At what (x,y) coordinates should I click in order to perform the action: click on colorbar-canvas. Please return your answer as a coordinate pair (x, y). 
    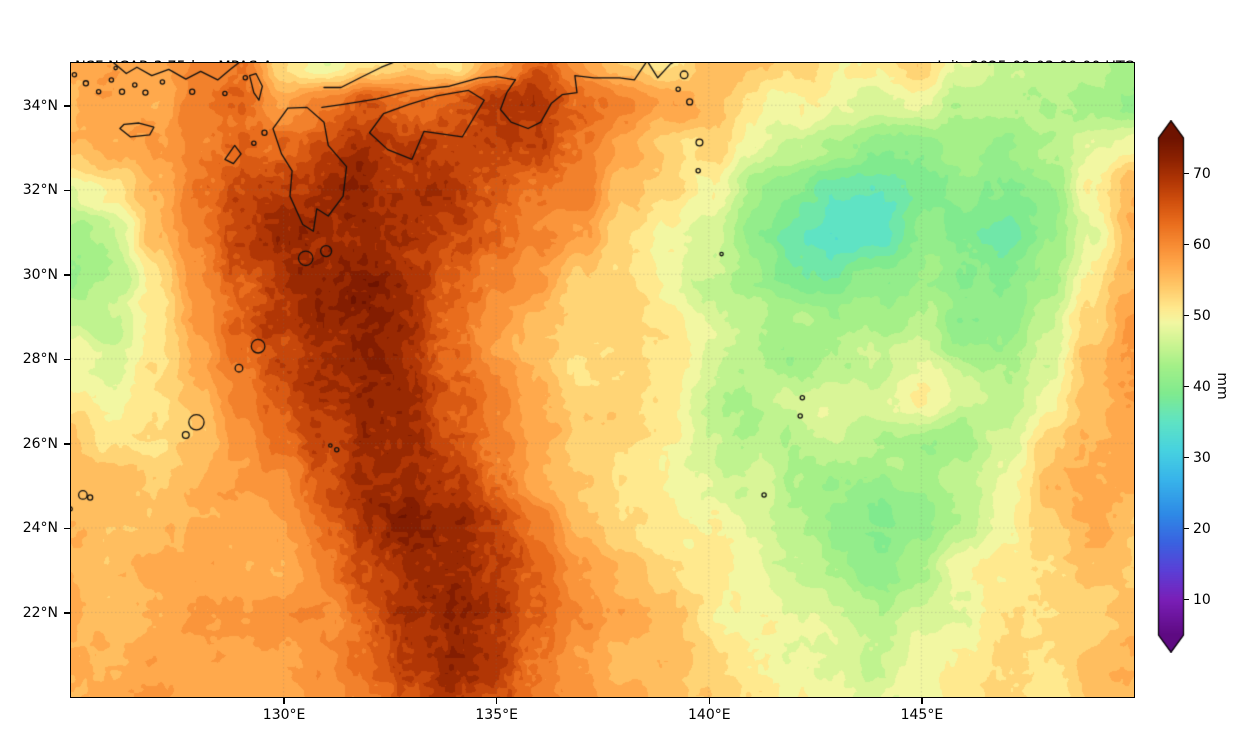
    Looking at the image, I should click on (1171, 386).